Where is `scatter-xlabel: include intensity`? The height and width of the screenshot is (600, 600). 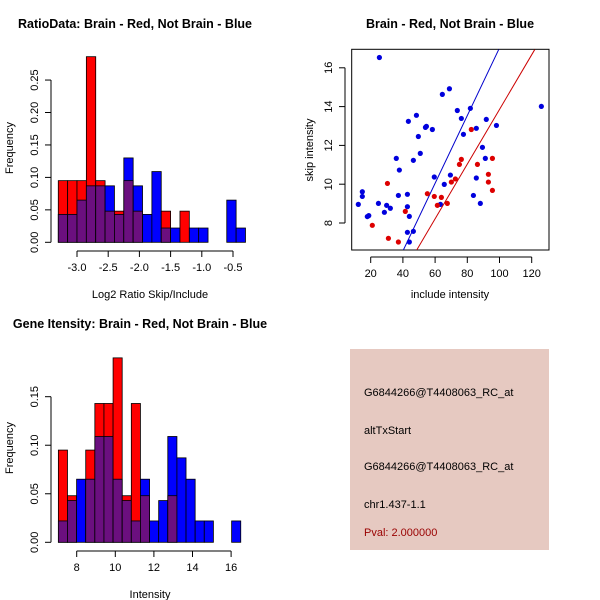
scatter-xlabel: include intensity is located at coordinates (450, 295).